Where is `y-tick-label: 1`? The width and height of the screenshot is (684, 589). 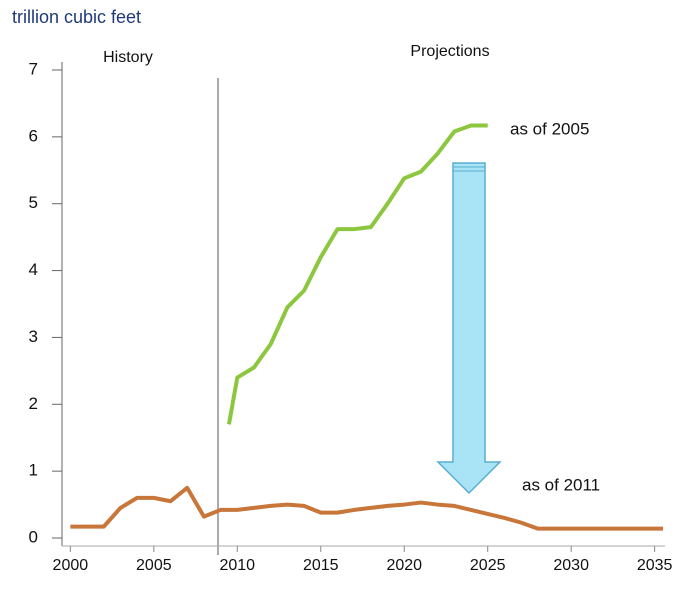
y-tick-label: 1 is located at coordinates (33, 470).